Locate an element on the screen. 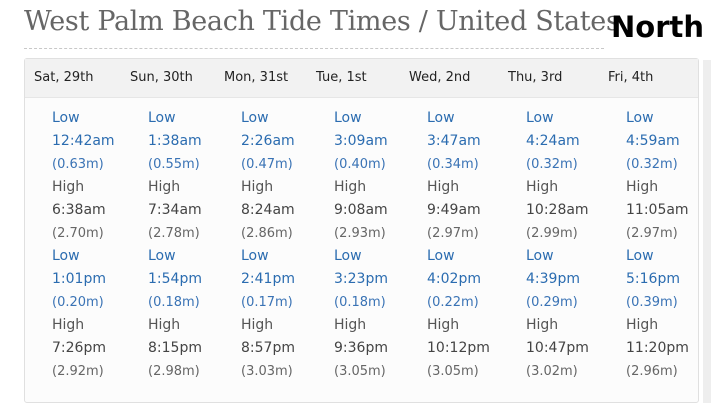 The image size is (715, 405). tide-time: 10:28am is located at coordinates (557, 210).